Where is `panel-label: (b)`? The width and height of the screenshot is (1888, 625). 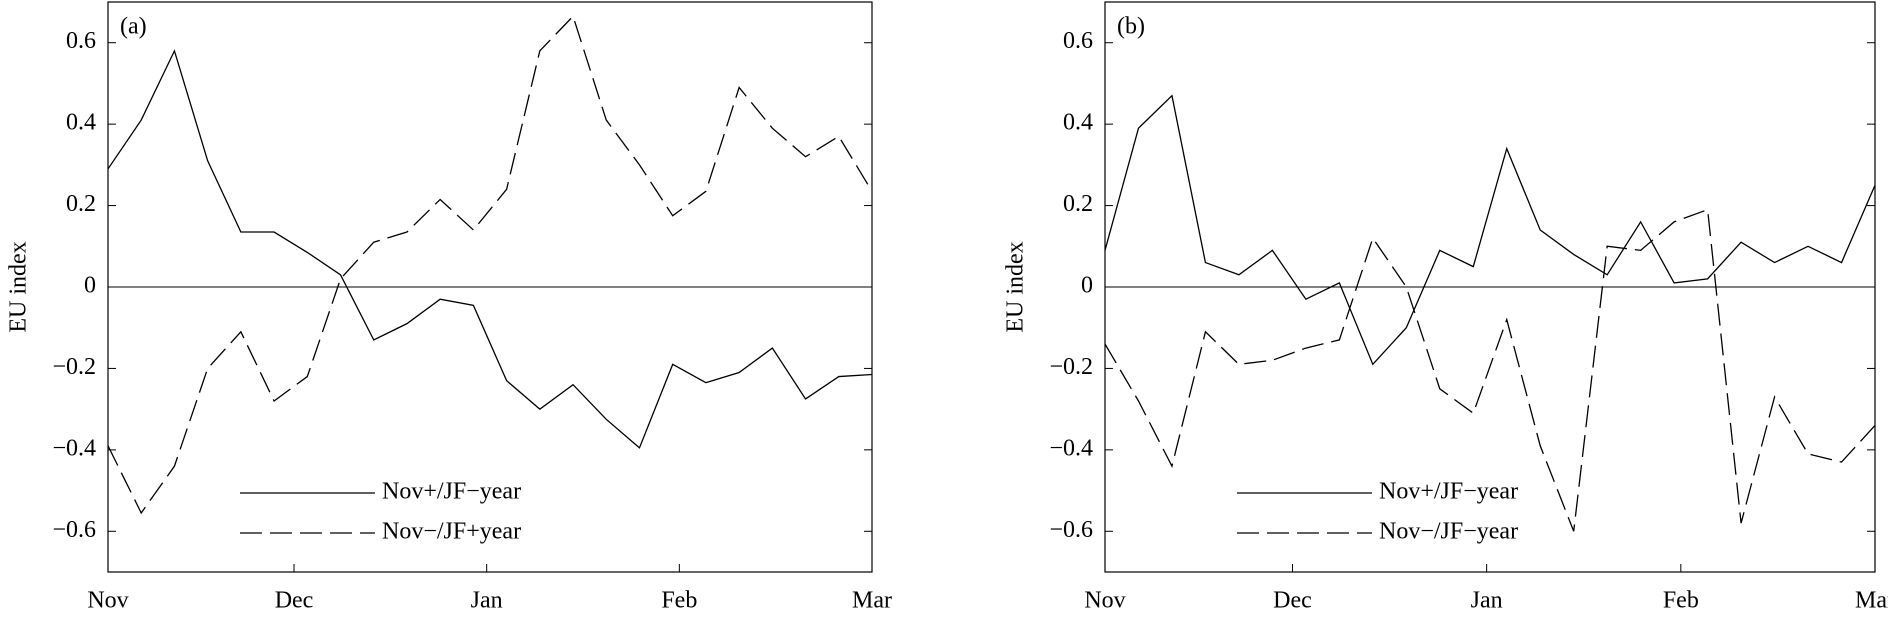
panel-label: (b) is located at coordinates (1131, 27).